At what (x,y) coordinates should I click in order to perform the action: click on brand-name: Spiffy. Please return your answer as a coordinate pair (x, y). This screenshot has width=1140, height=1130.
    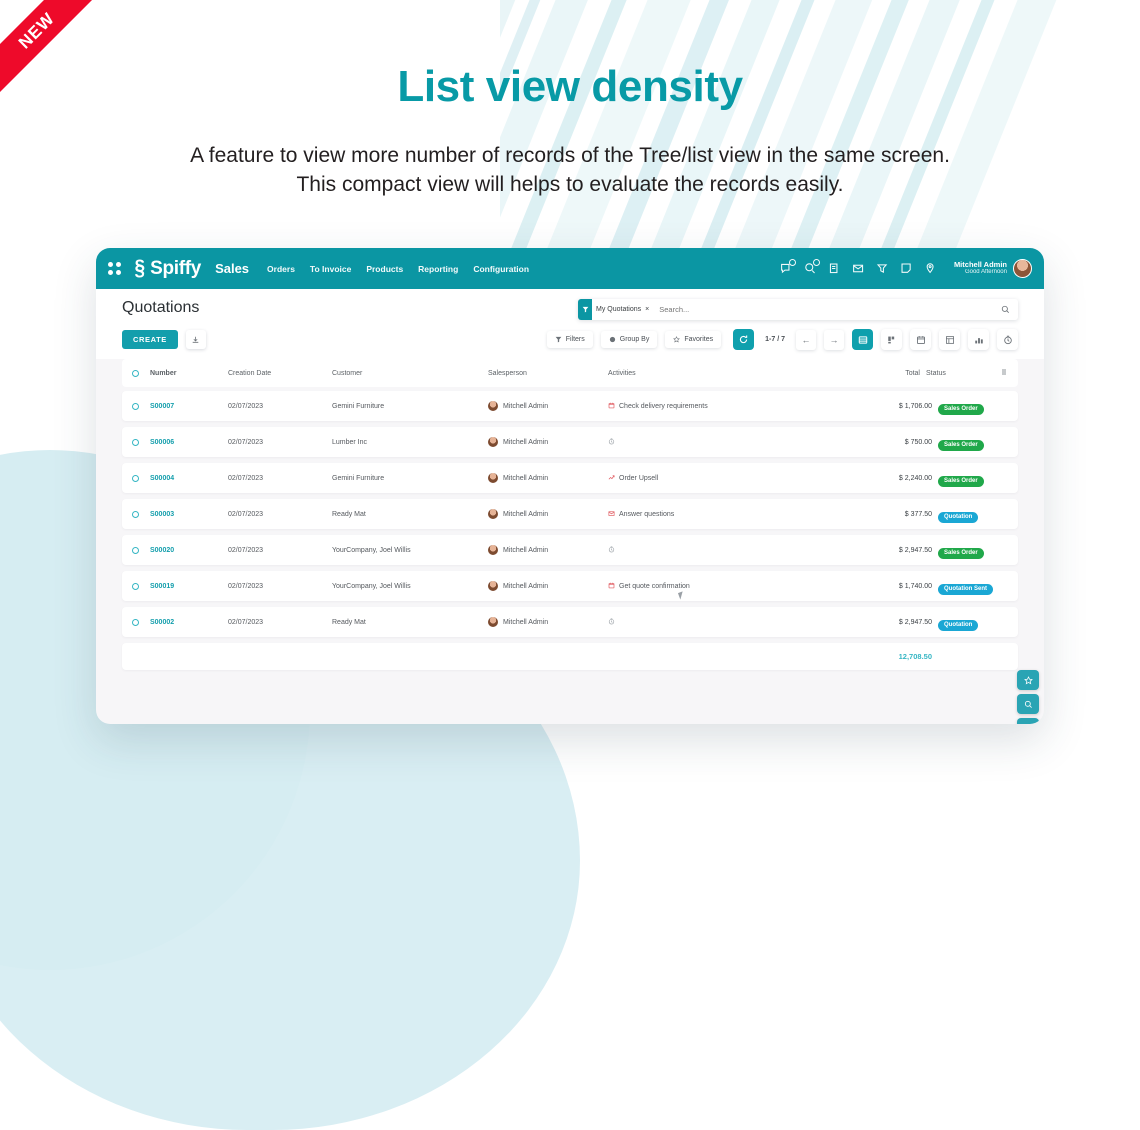
    Looking at the image, I should click on (176, 268).